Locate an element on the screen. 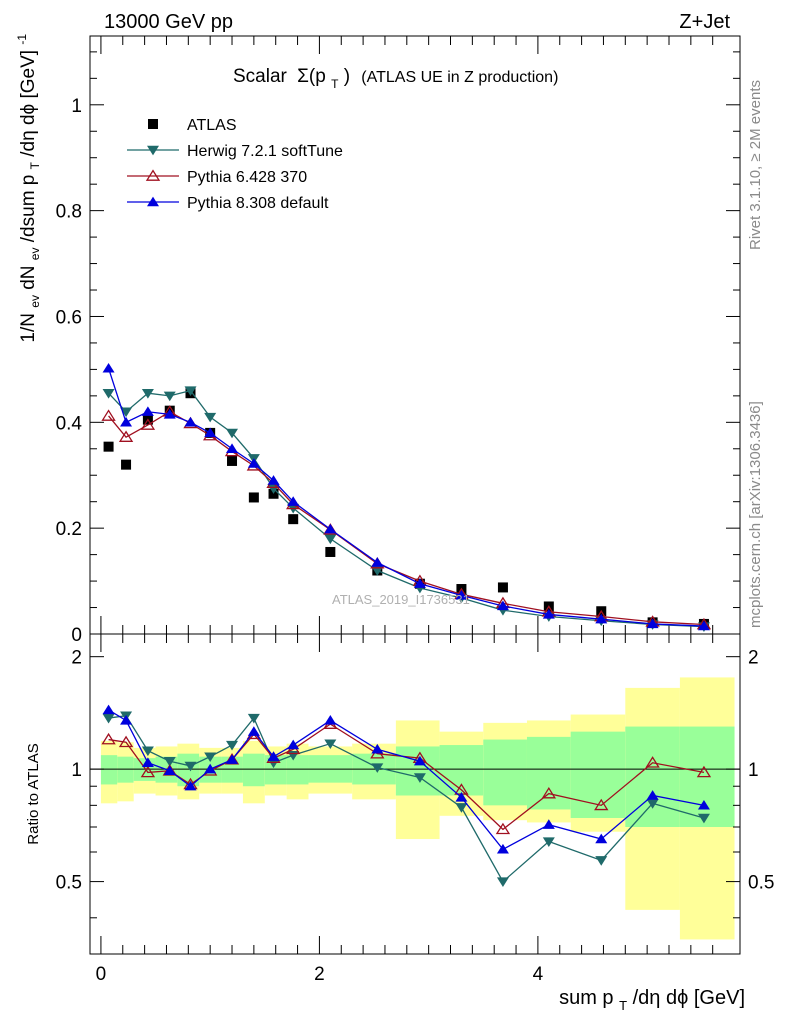 The height and width of the screenshot is (1024, 786). ratio-ytick-label-left-1: 1 is located at coordinates (76, 770).